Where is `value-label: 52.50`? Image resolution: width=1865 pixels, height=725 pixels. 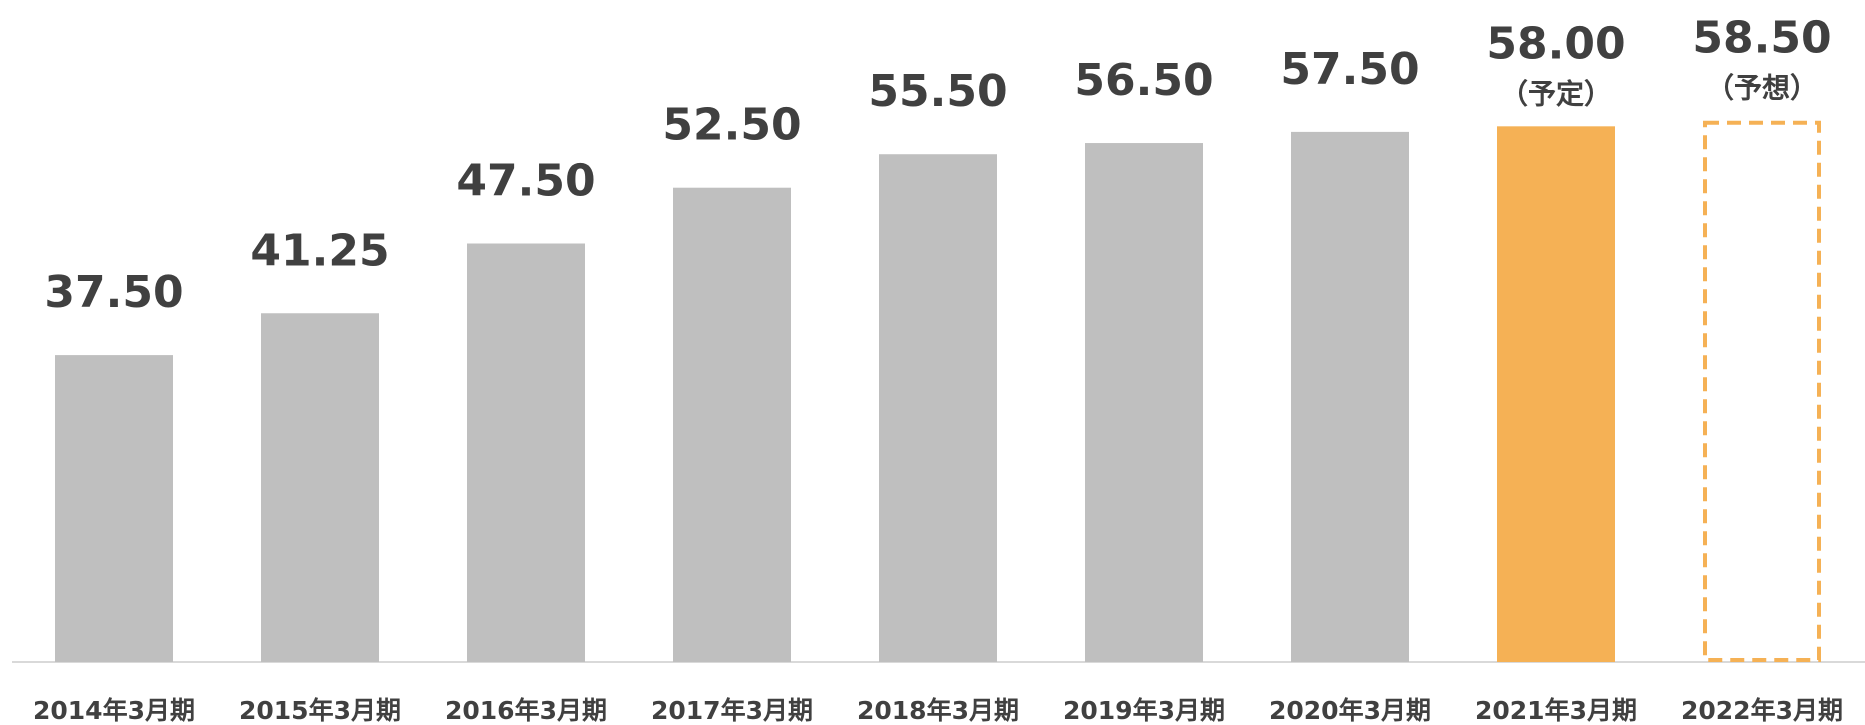 value-label: 52.50 is located at coordinates (731, 125).